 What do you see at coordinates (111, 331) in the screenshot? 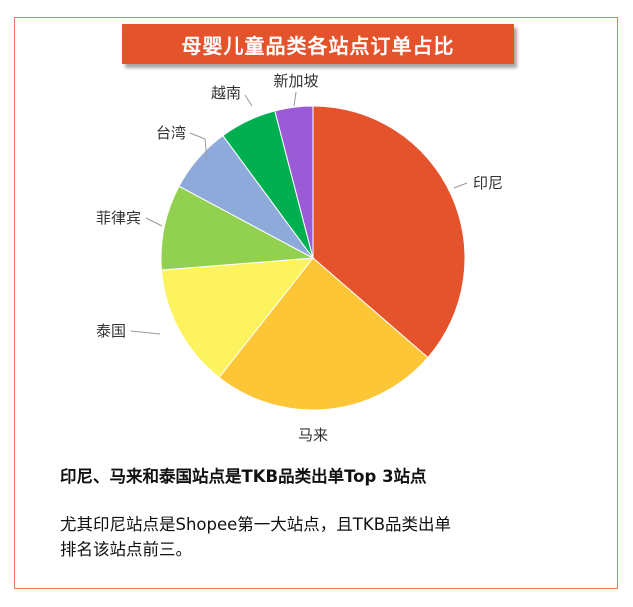
I see `pie-label-3: 泰国` at bounding box center [111, 331].